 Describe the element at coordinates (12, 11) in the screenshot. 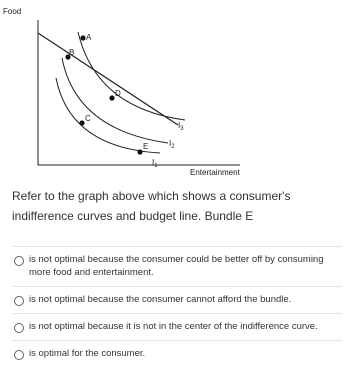

I see `y-axis-label: Food` at that location.